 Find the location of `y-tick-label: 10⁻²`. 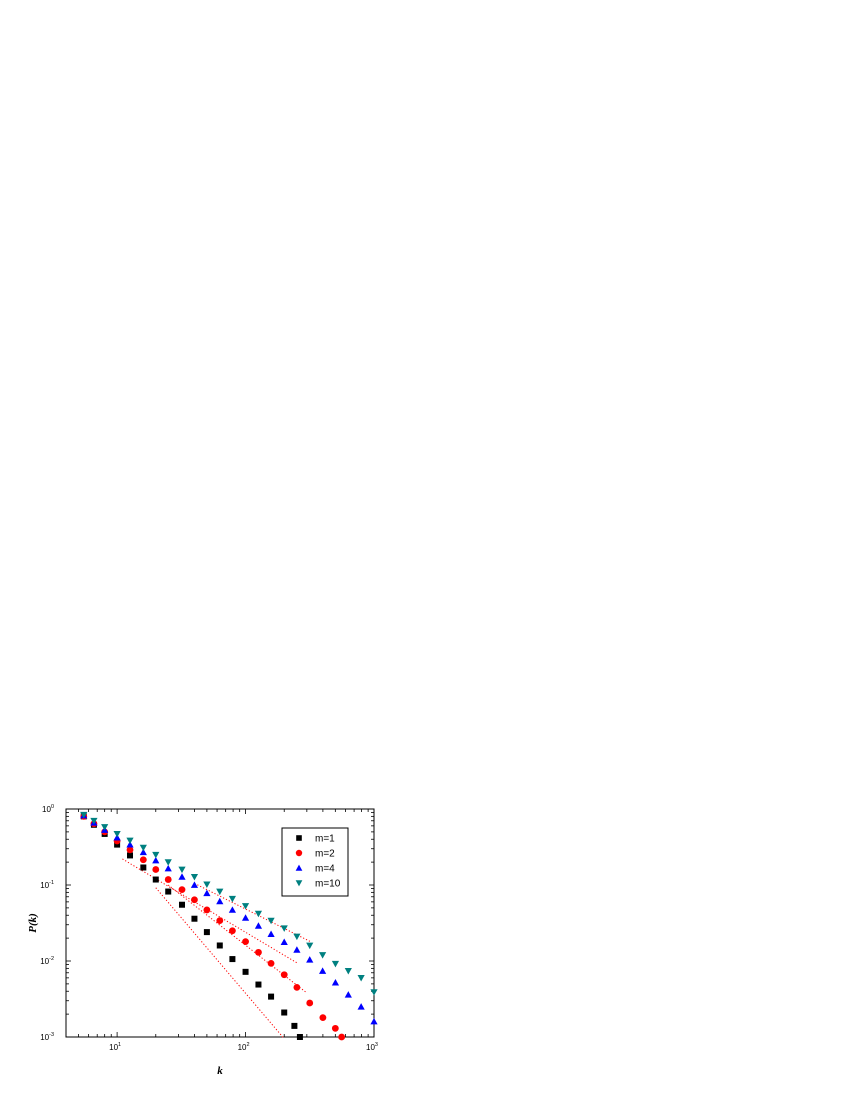

y-tick-label: 10⁻² is located at coordinates (47, 961).